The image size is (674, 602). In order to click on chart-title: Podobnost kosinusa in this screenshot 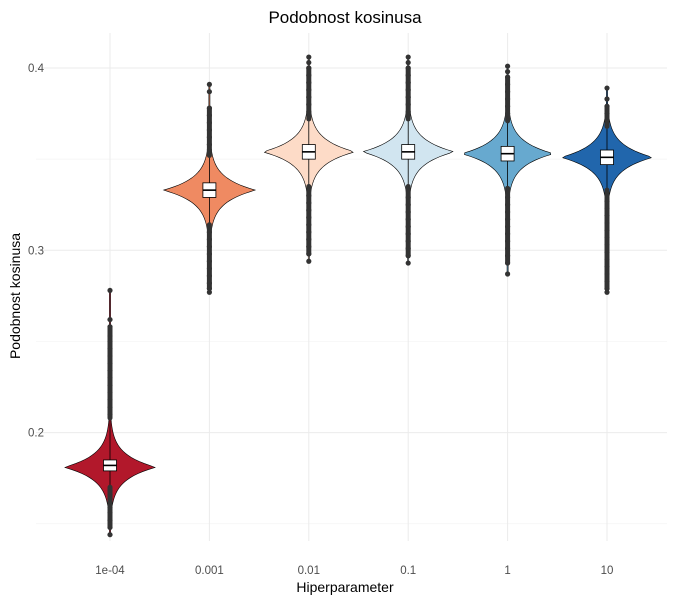, I will do `click(345, 17)`.